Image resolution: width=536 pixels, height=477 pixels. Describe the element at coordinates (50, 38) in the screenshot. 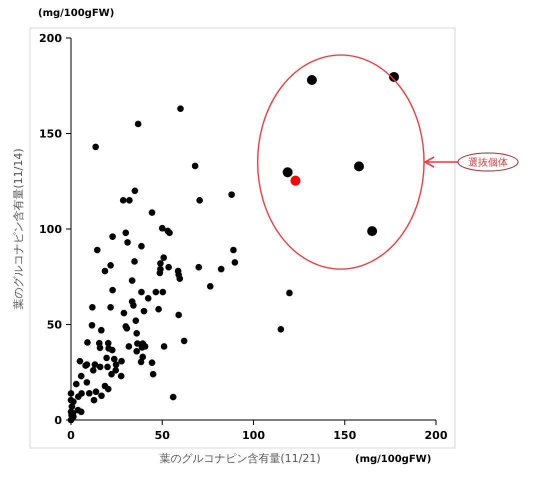

I see `y-tick-label: 200` at that location.